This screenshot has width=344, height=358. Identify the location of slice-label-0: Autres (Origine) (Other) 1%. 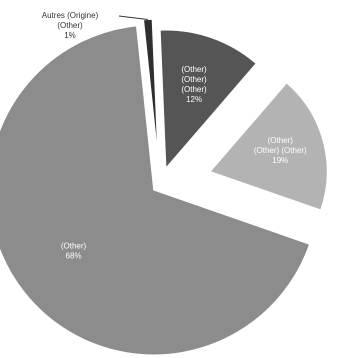
(70, 25).